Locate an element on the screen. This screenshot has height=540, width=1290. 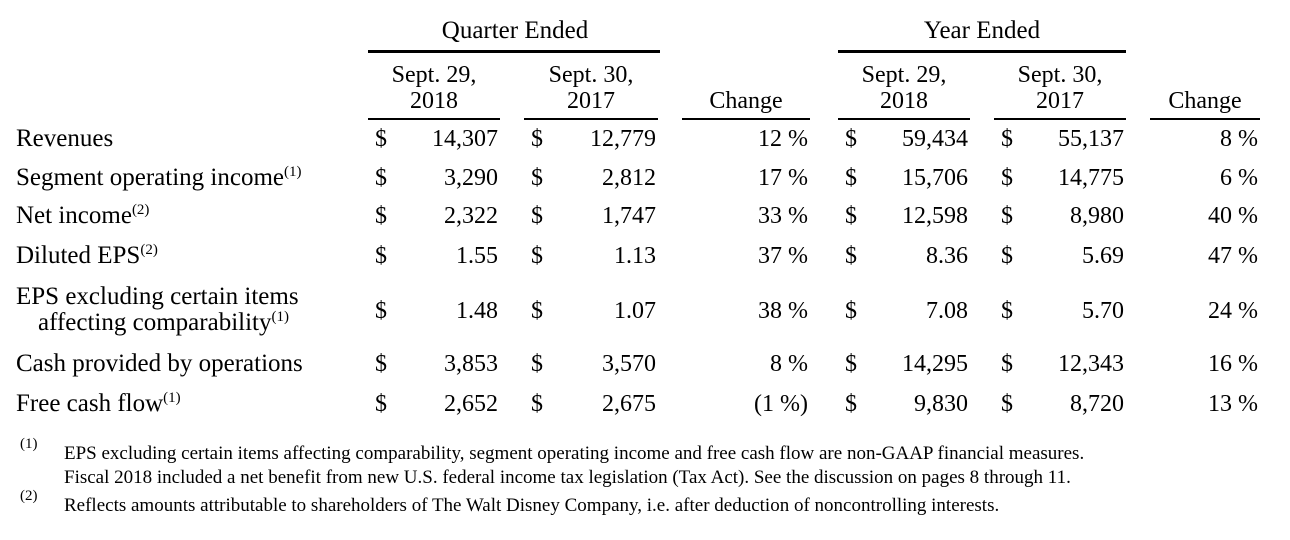
change-qchg: 8 % is located at coordinates (789, 364).